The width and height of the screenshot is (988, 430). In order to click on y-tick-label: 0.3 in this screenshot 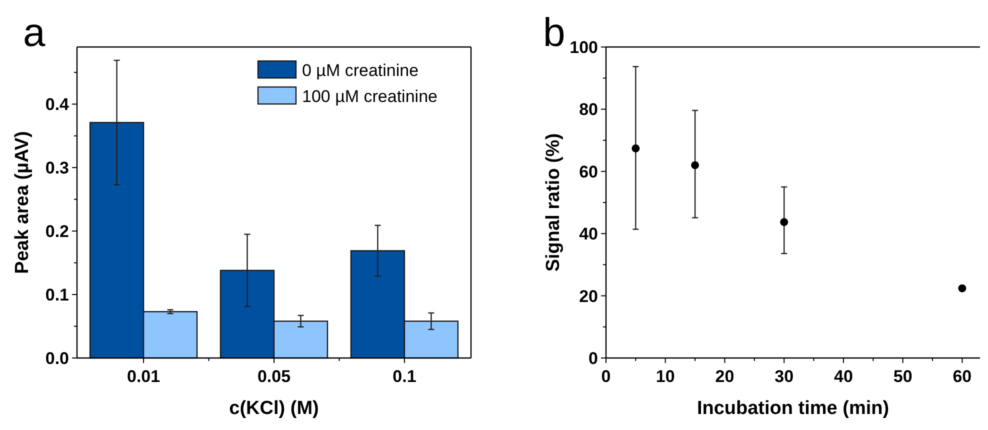, I will do `click(57, 168)`.